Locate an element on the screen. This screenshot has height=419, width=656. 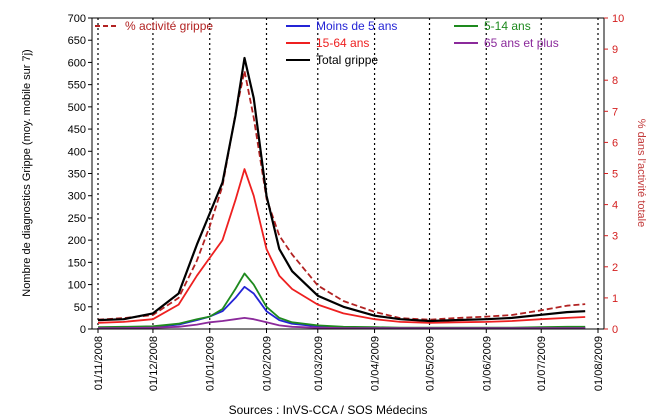
y-left-tick-label: 600 is located at coordinates (77, 63).